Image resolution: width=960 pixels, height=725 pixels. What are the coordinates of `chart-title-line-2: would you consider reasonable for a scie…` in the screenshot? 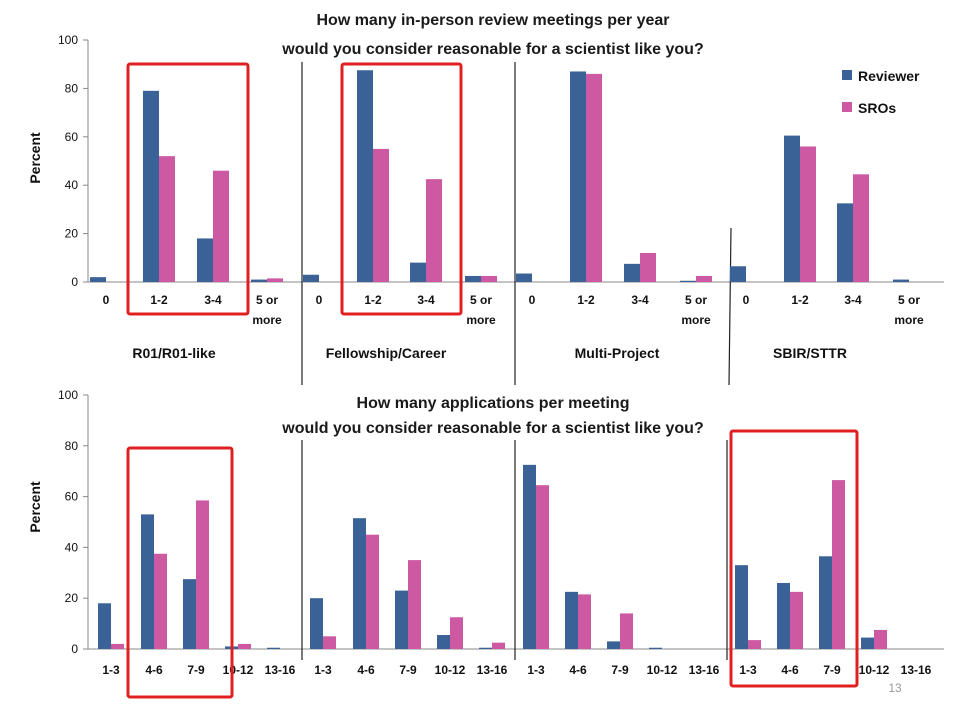 It's located at (492, 428).